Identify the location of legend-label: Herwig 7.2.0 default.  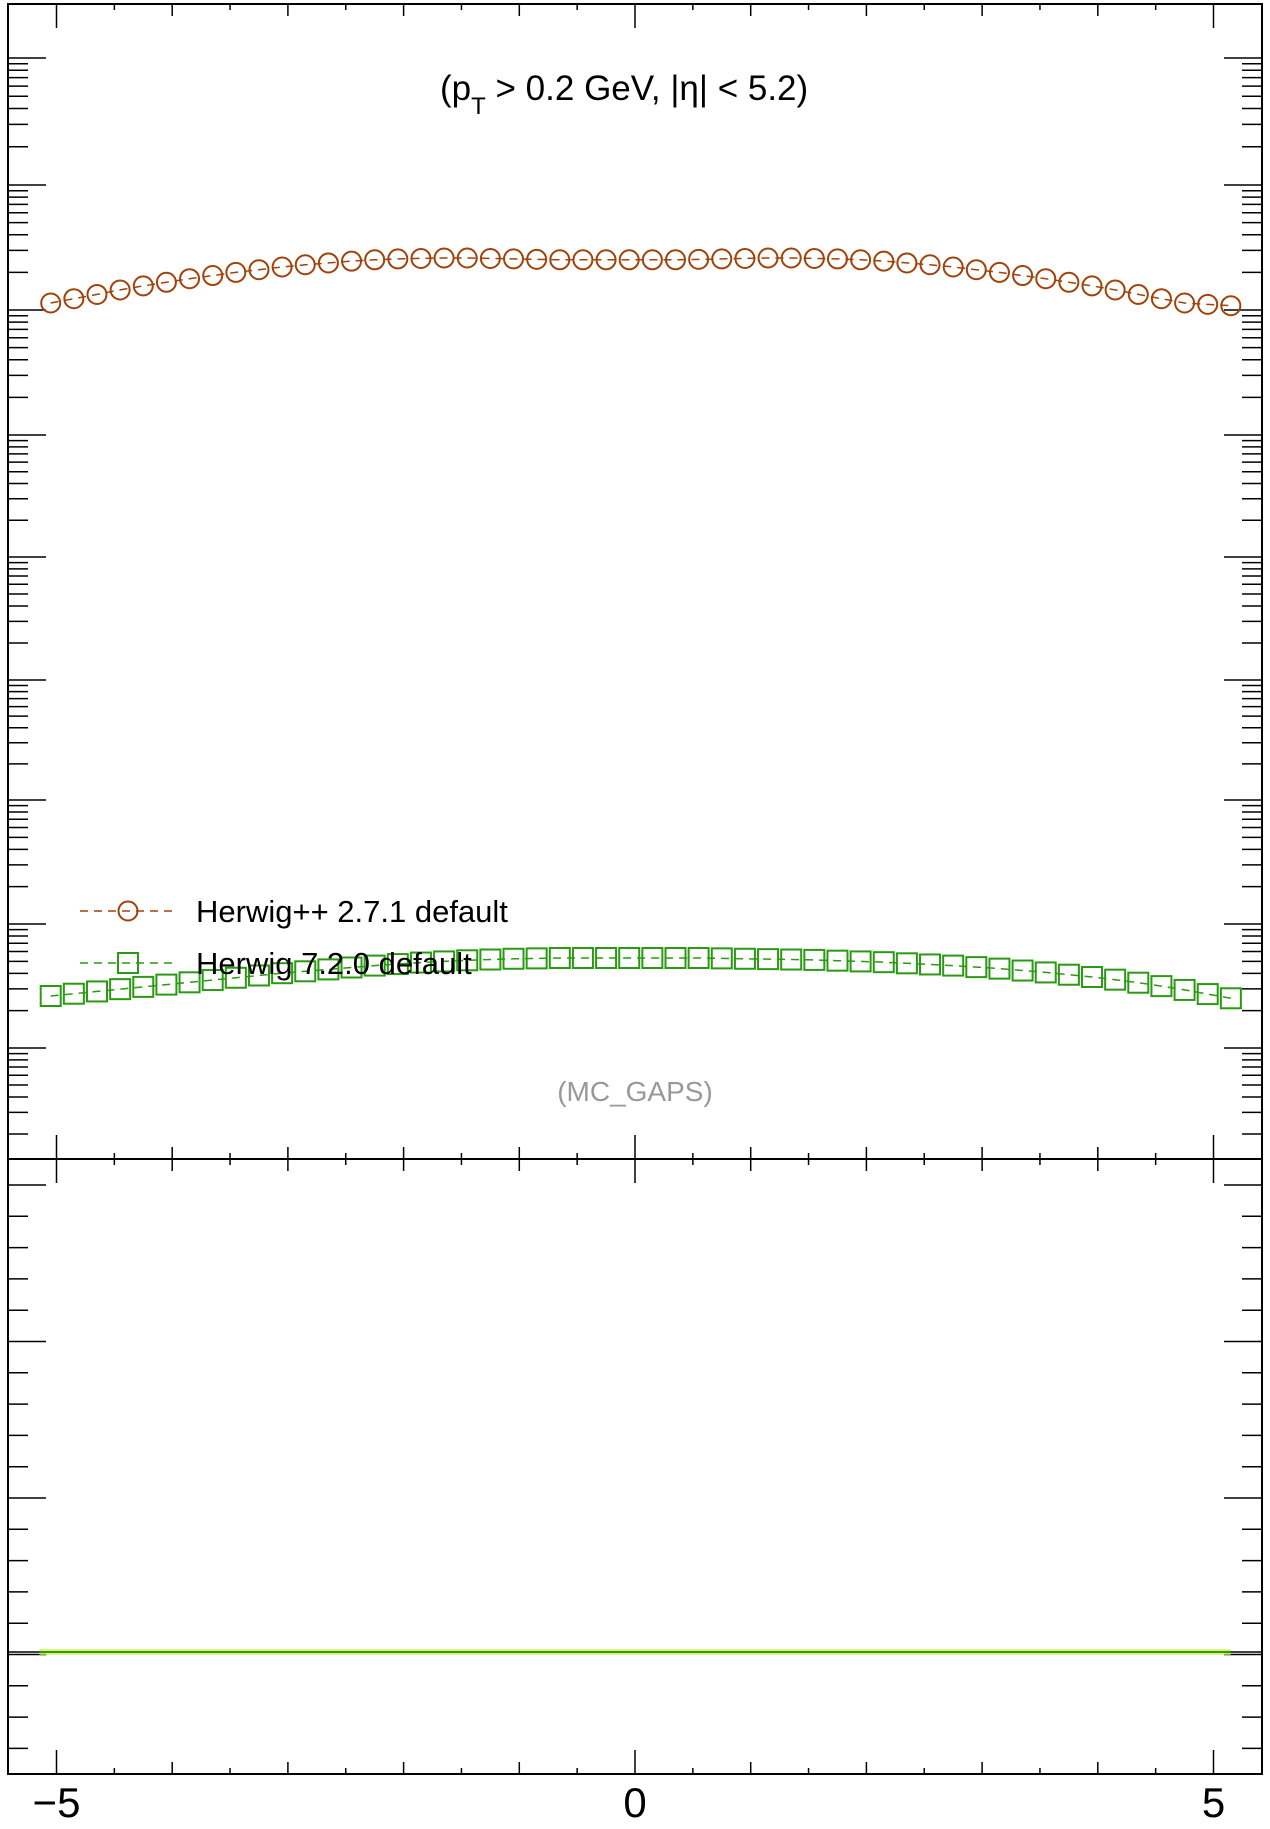
(334, 963).